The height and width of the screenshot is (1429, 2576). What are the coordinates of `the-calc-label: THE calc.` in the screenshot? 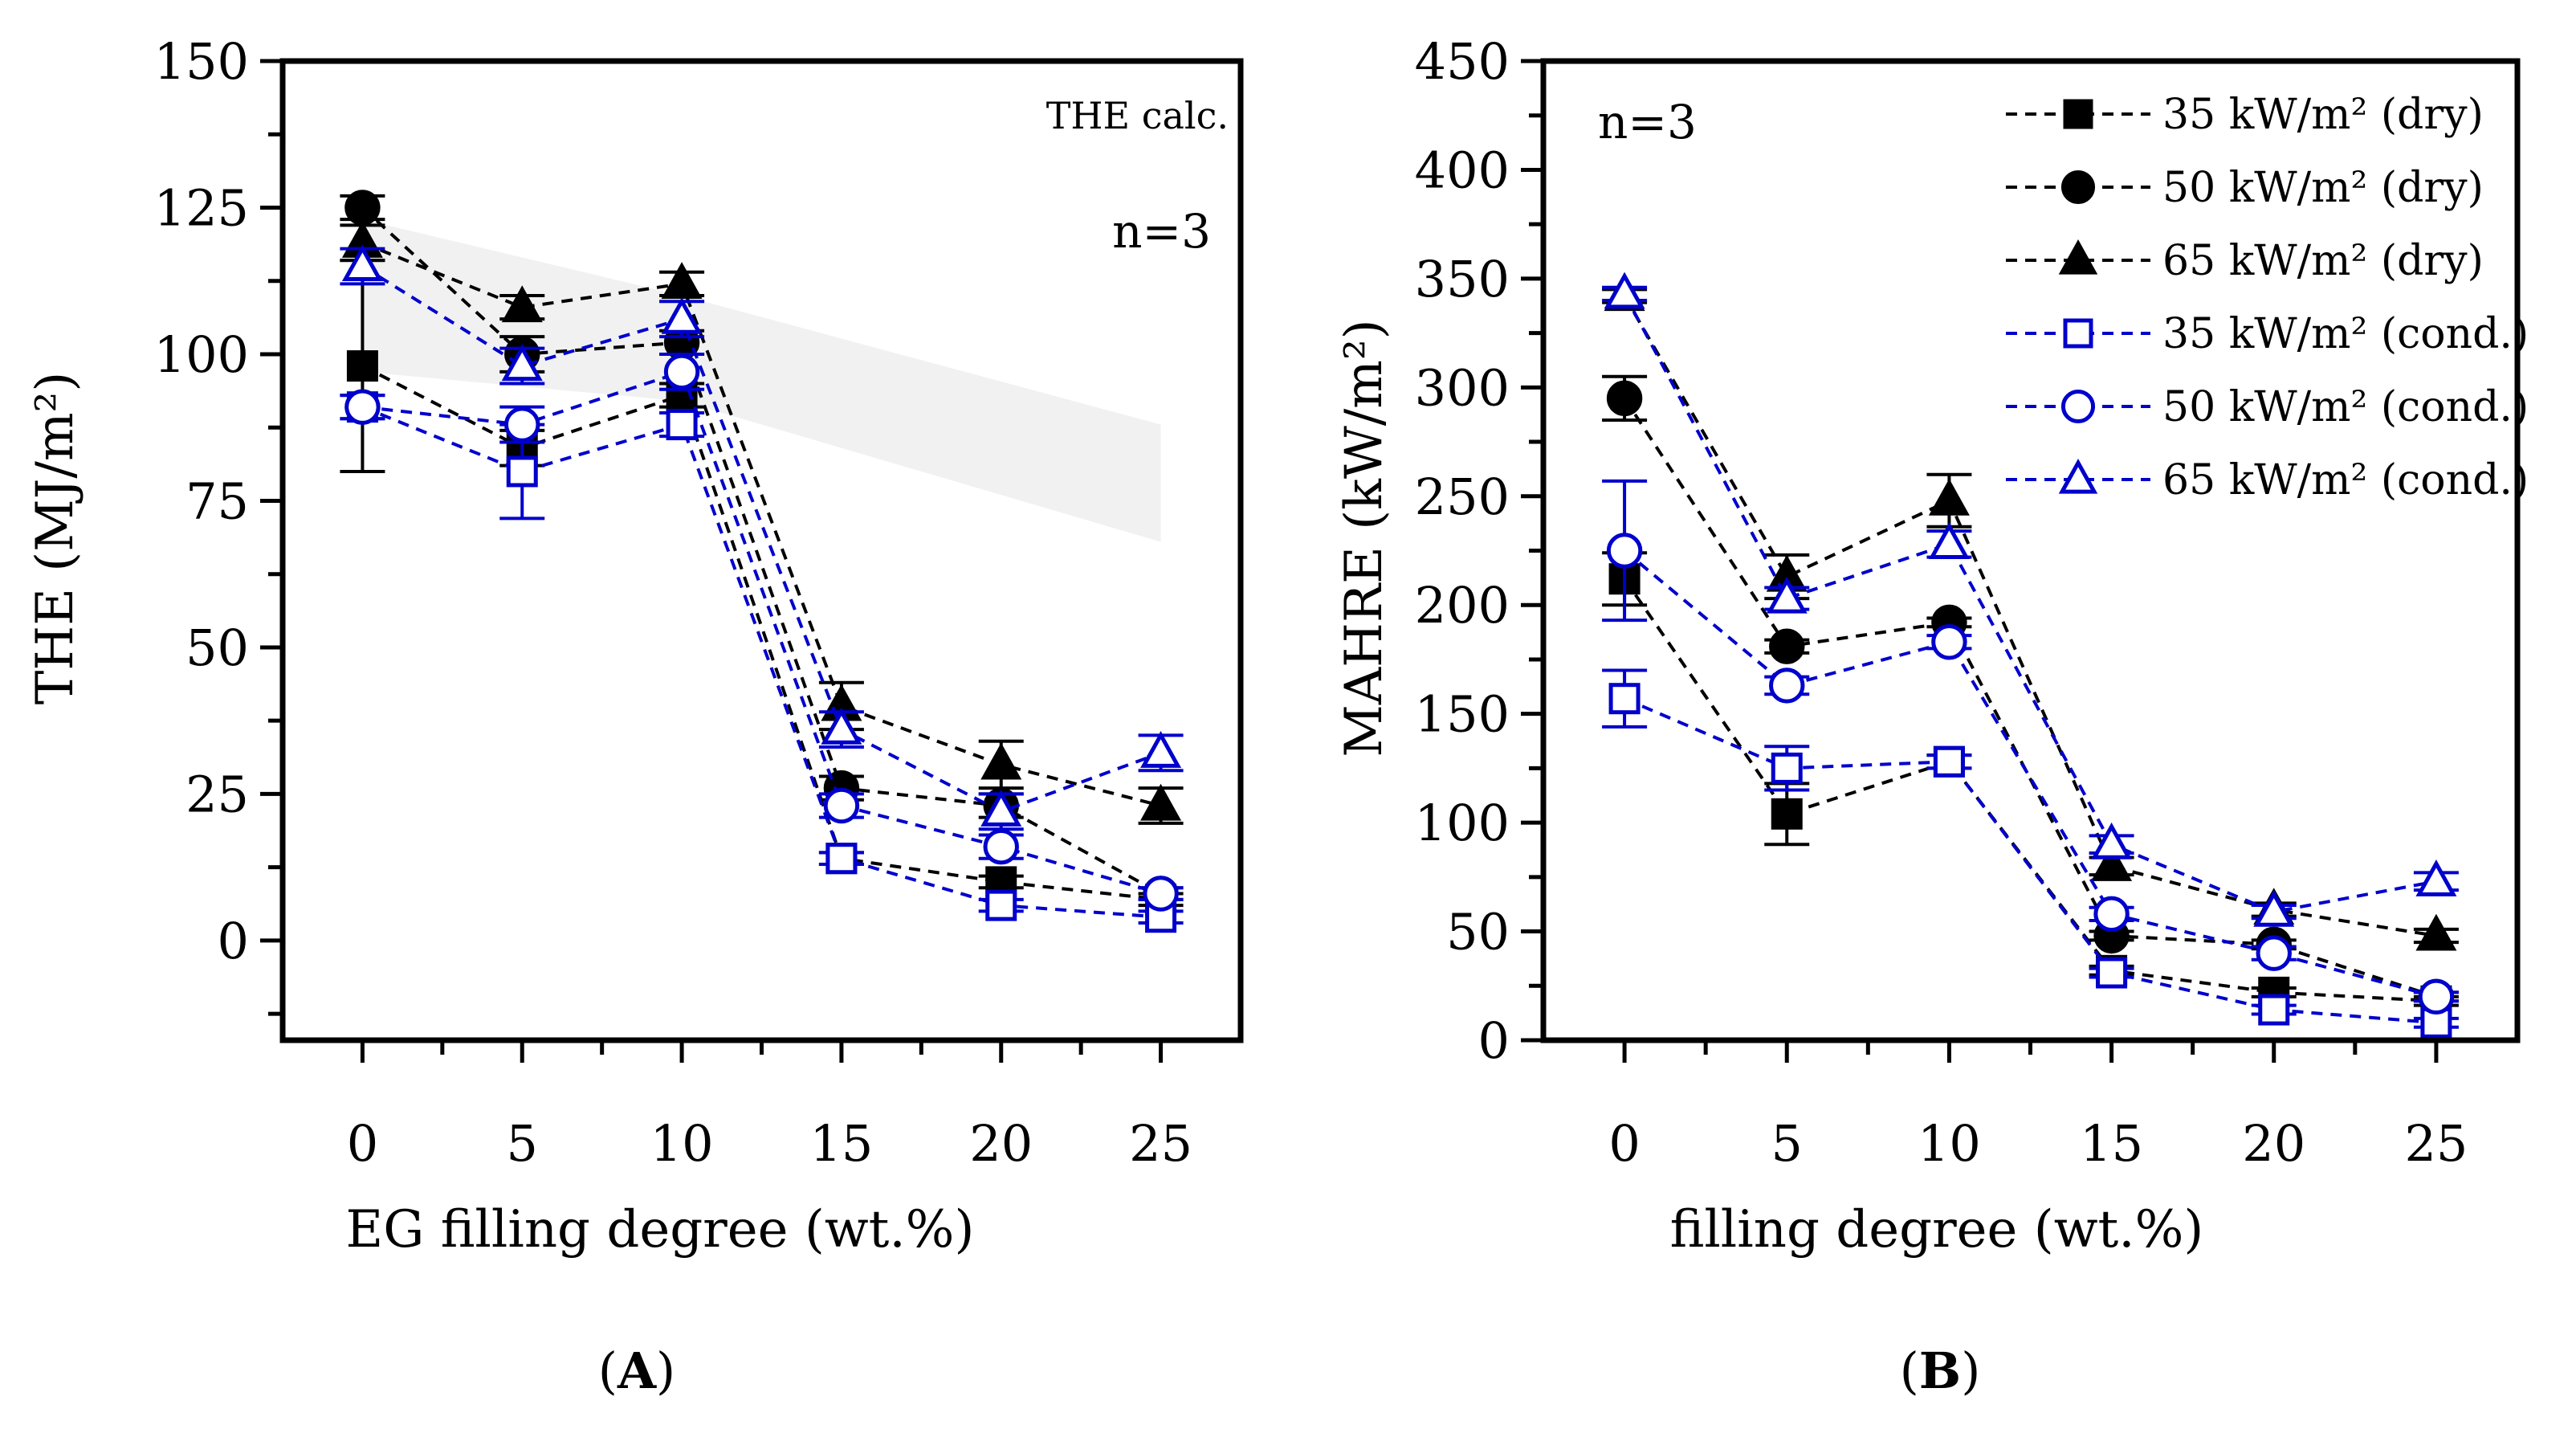 It's located at (1137, 116).